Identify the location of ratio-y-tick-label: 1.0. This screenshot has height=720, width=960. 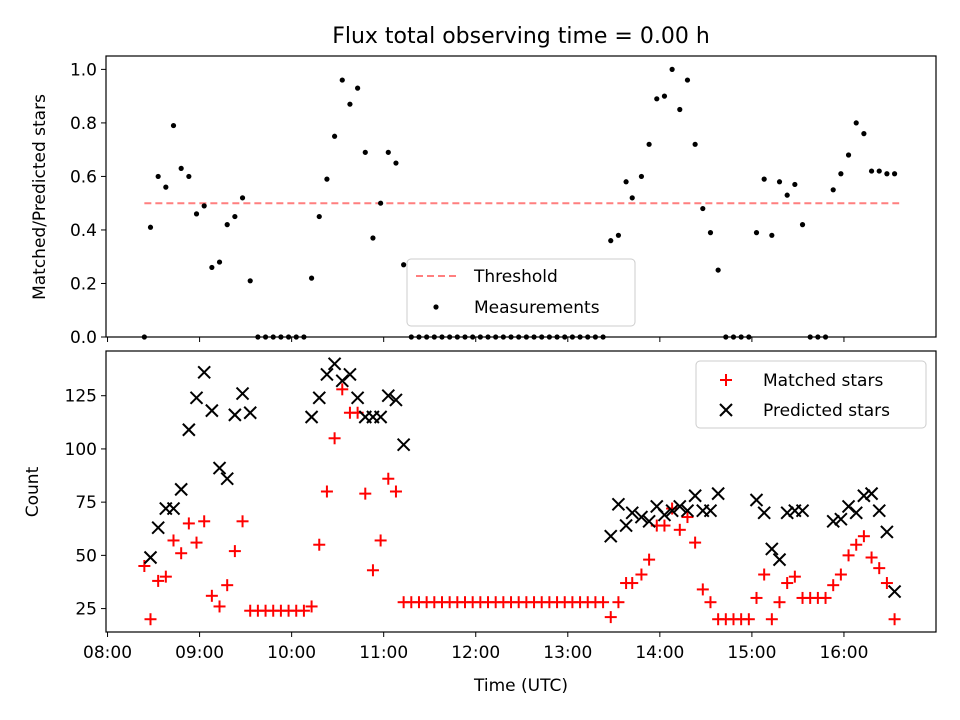
(83, 70).